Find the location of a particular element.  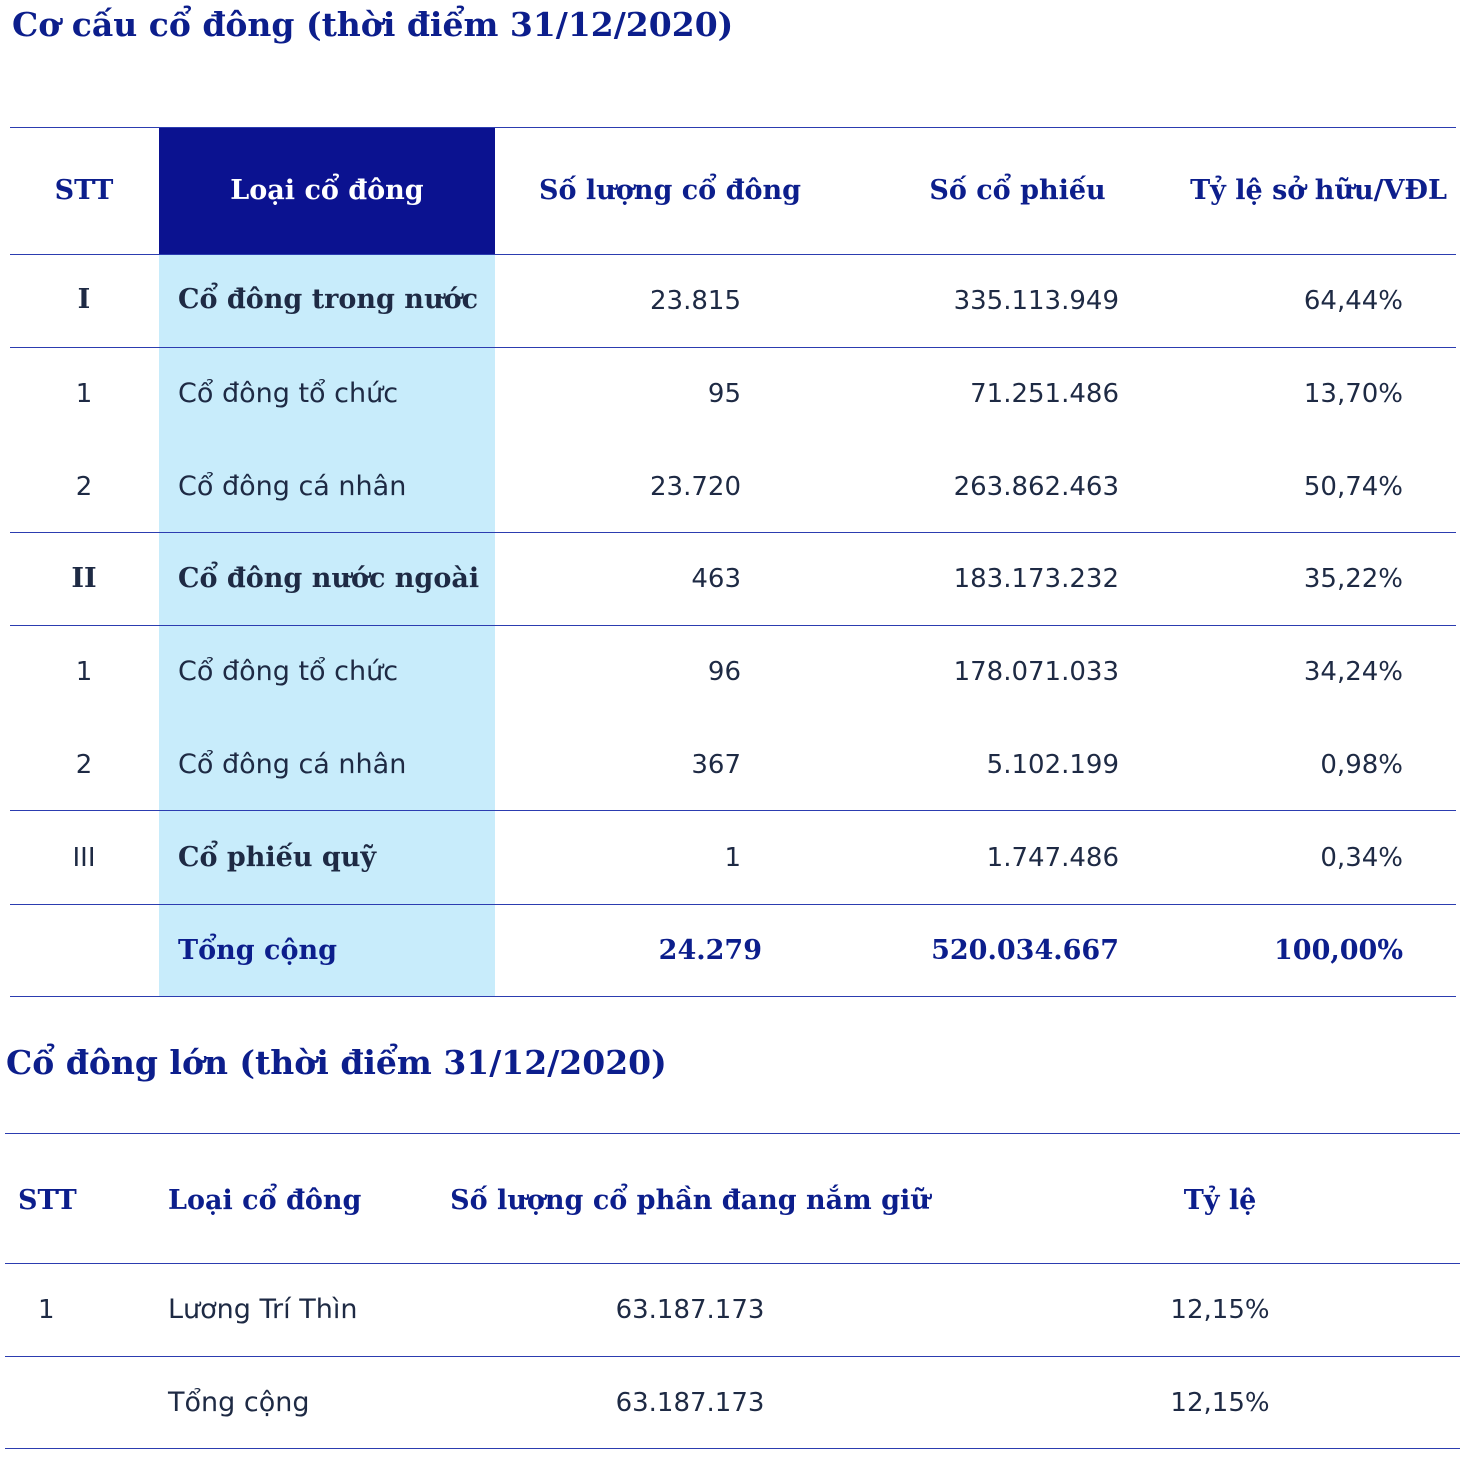

row-holders: 96 is located at coordinates (724, 672).